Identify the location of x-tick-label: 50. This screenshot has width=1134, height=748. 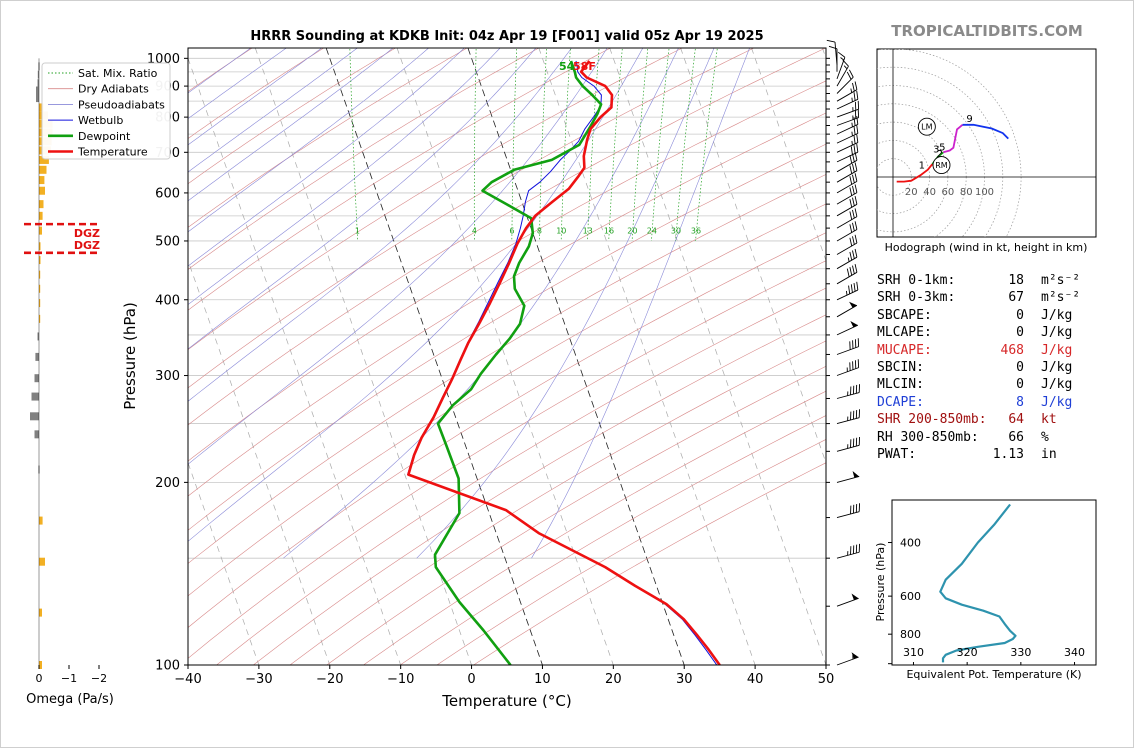
(826, 679).